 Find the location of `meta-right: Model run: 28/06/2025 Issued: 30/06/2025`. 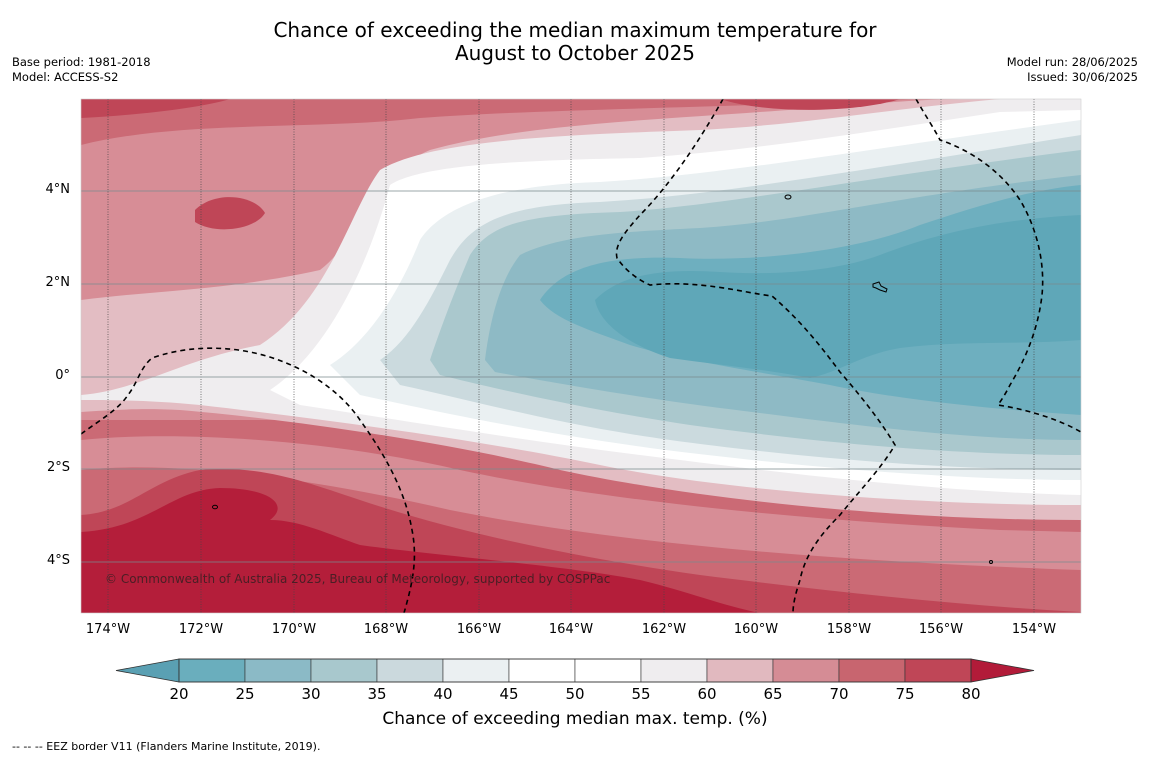

meta-right: Model run: 28/06/2025 Issued: 30/06/2025 is located at coordinates (1072, 70).